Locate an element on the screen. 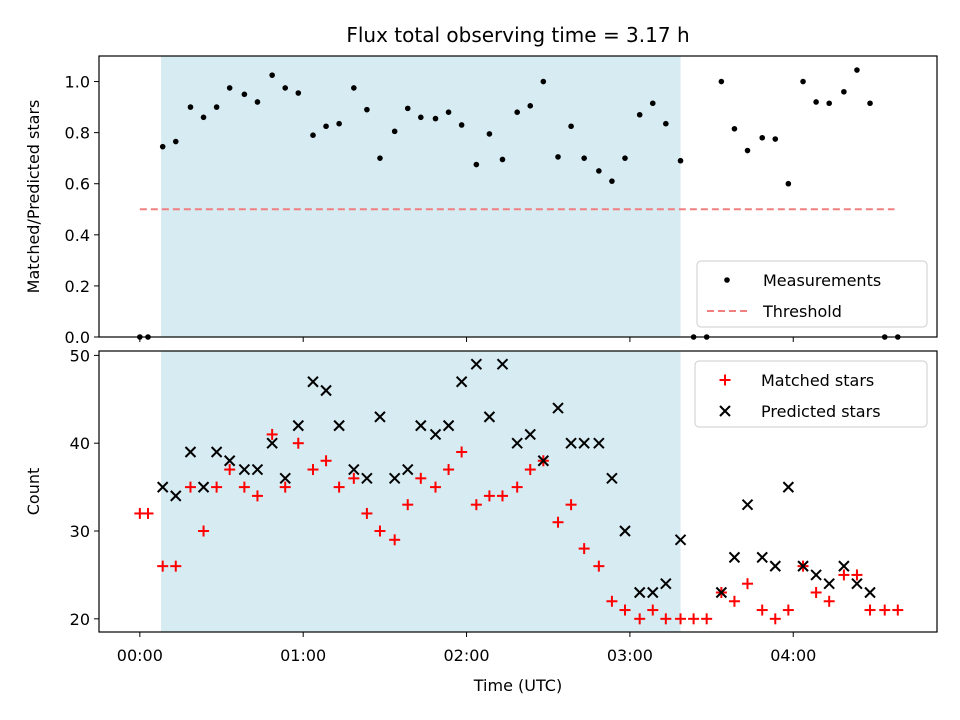  panel-bottom-point-1-49-b is located at coordinates (857, 583).